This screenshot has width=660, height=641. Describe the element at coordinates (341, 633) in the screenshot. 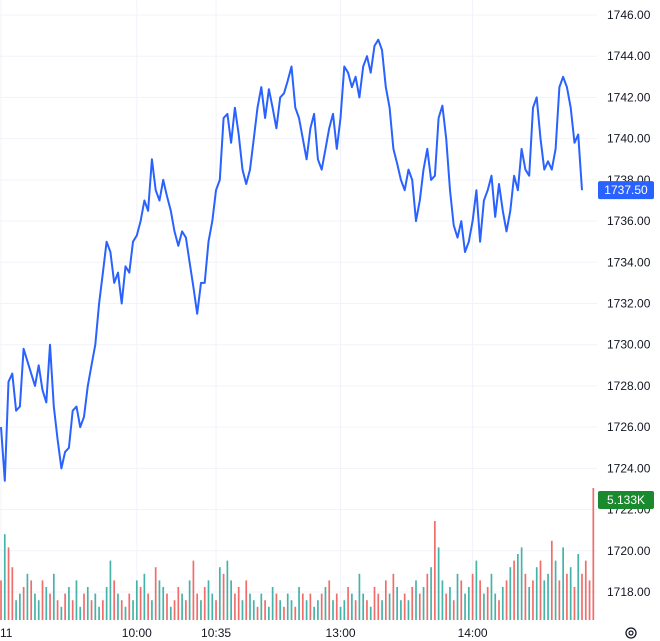

I see `x-tick-label: 13:00` at that location.